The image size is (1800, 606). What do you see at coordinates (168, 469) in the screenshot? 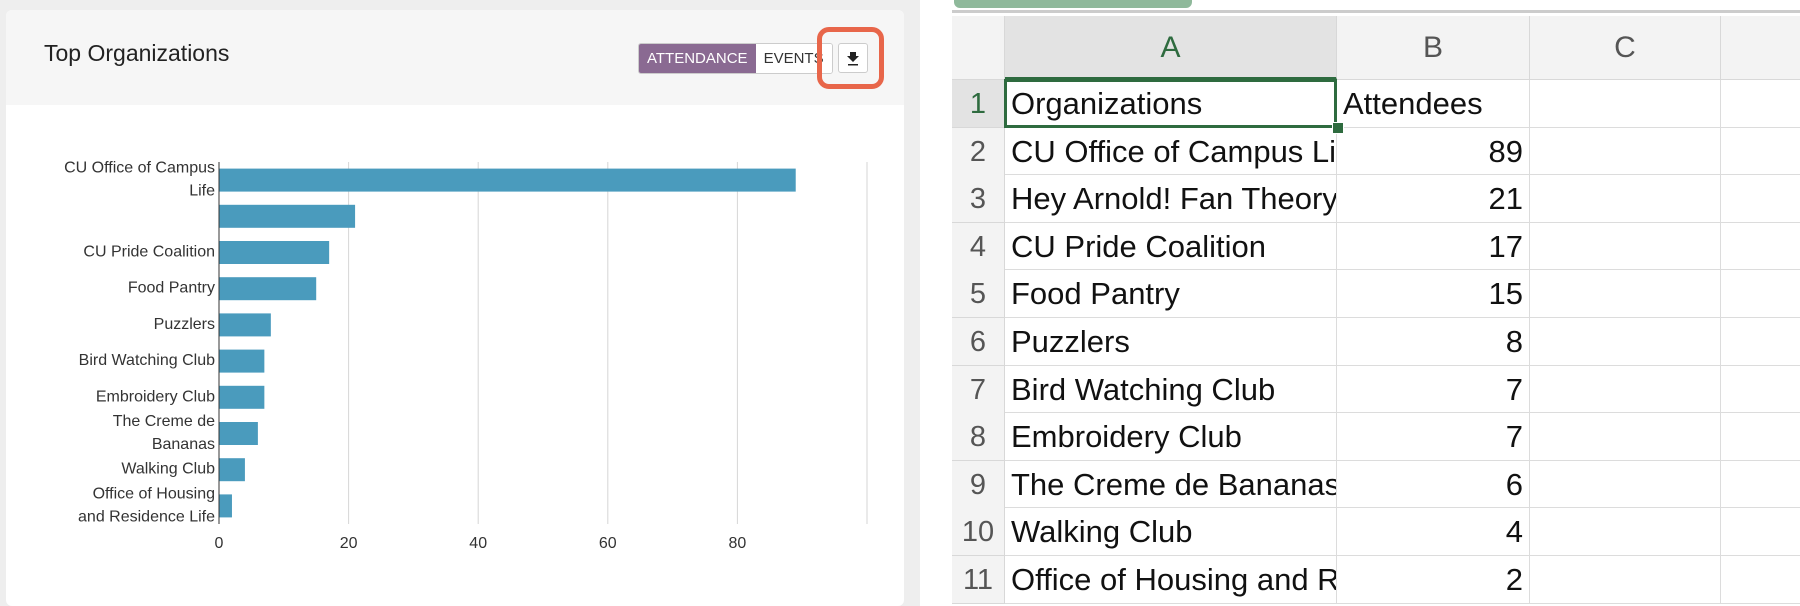
I see `y-tick-label: Walking Club` at bounding box center [168, 469].